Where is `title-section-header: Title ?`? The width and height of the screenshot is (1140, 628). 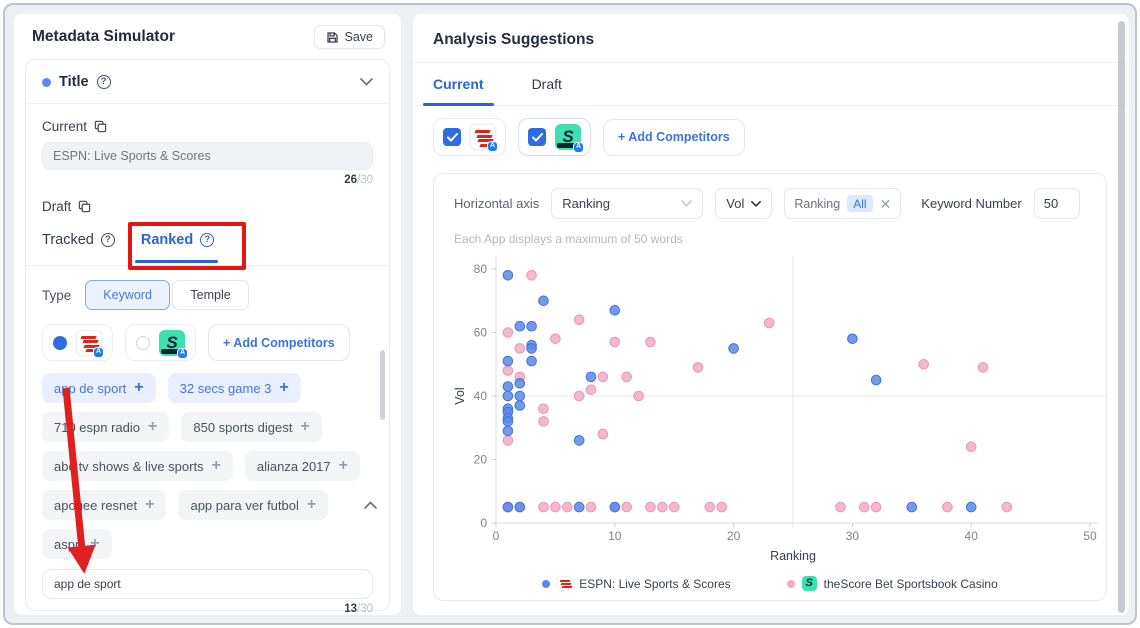 title-section-header: Title ? is located at coordinates (207, 82).